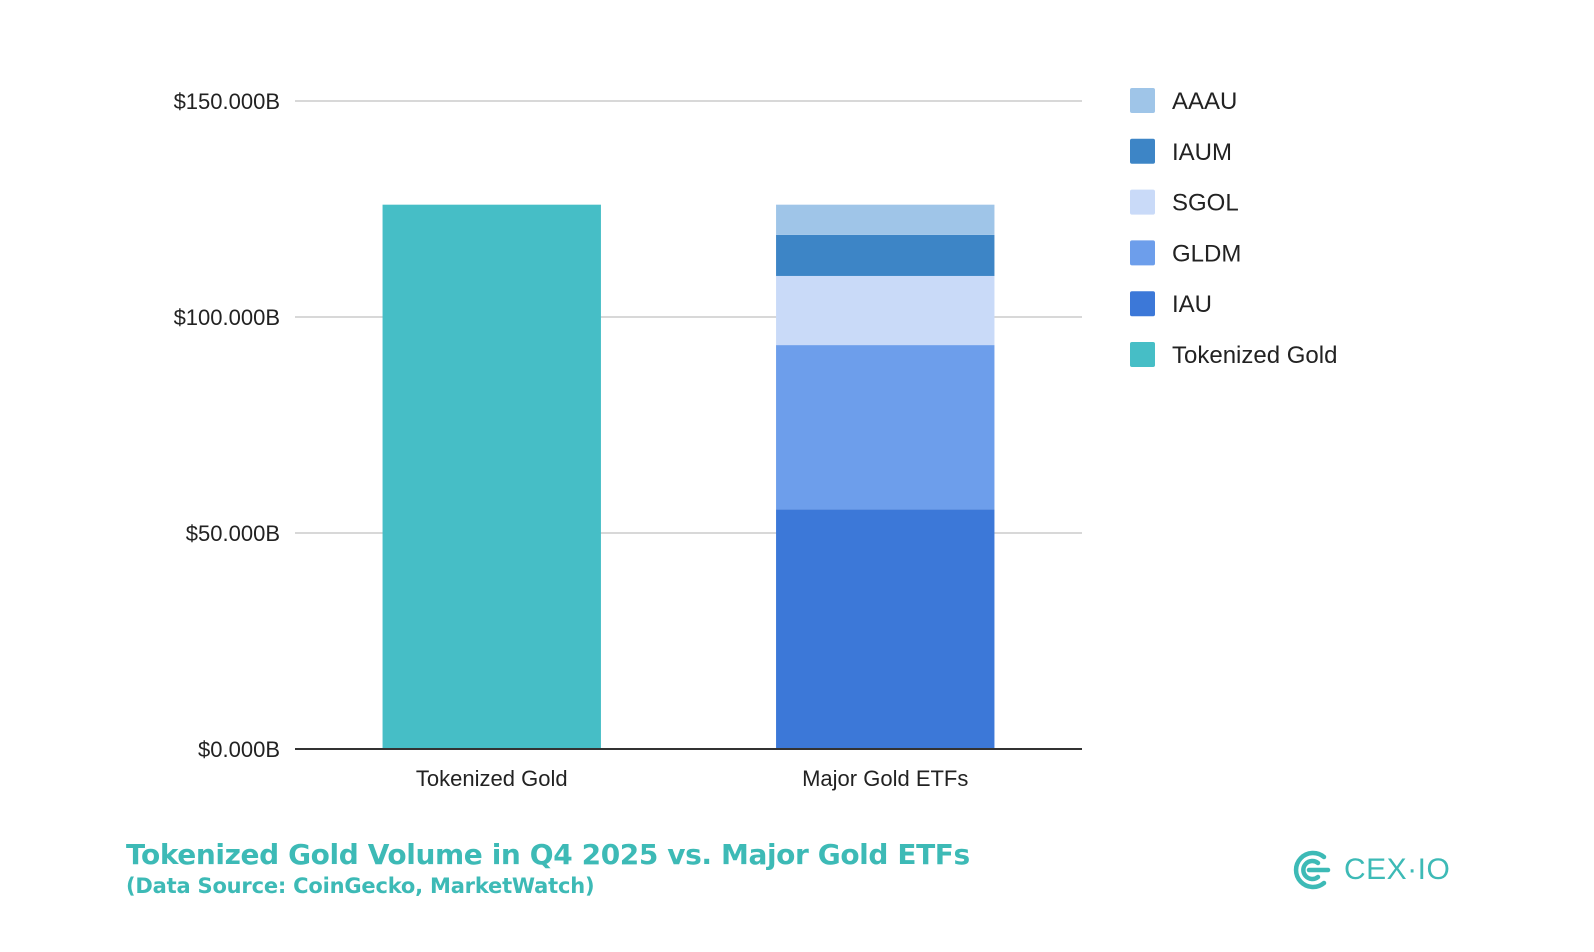 This screenshot has width=1594, height=952. I want to click on legend-swatch-iau, so click(1142, 304).